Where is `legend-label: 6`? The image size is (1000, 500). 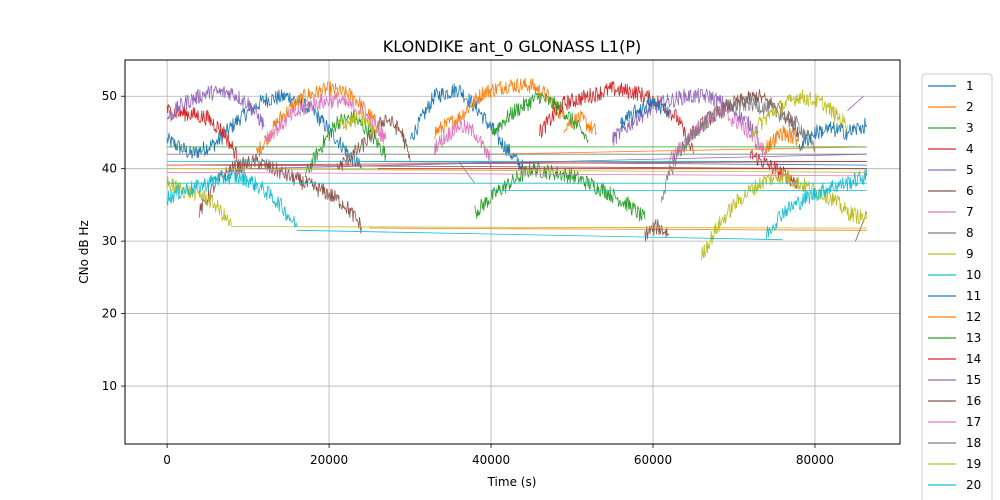 legend-label: 6 is located at coordinates (970, 191).